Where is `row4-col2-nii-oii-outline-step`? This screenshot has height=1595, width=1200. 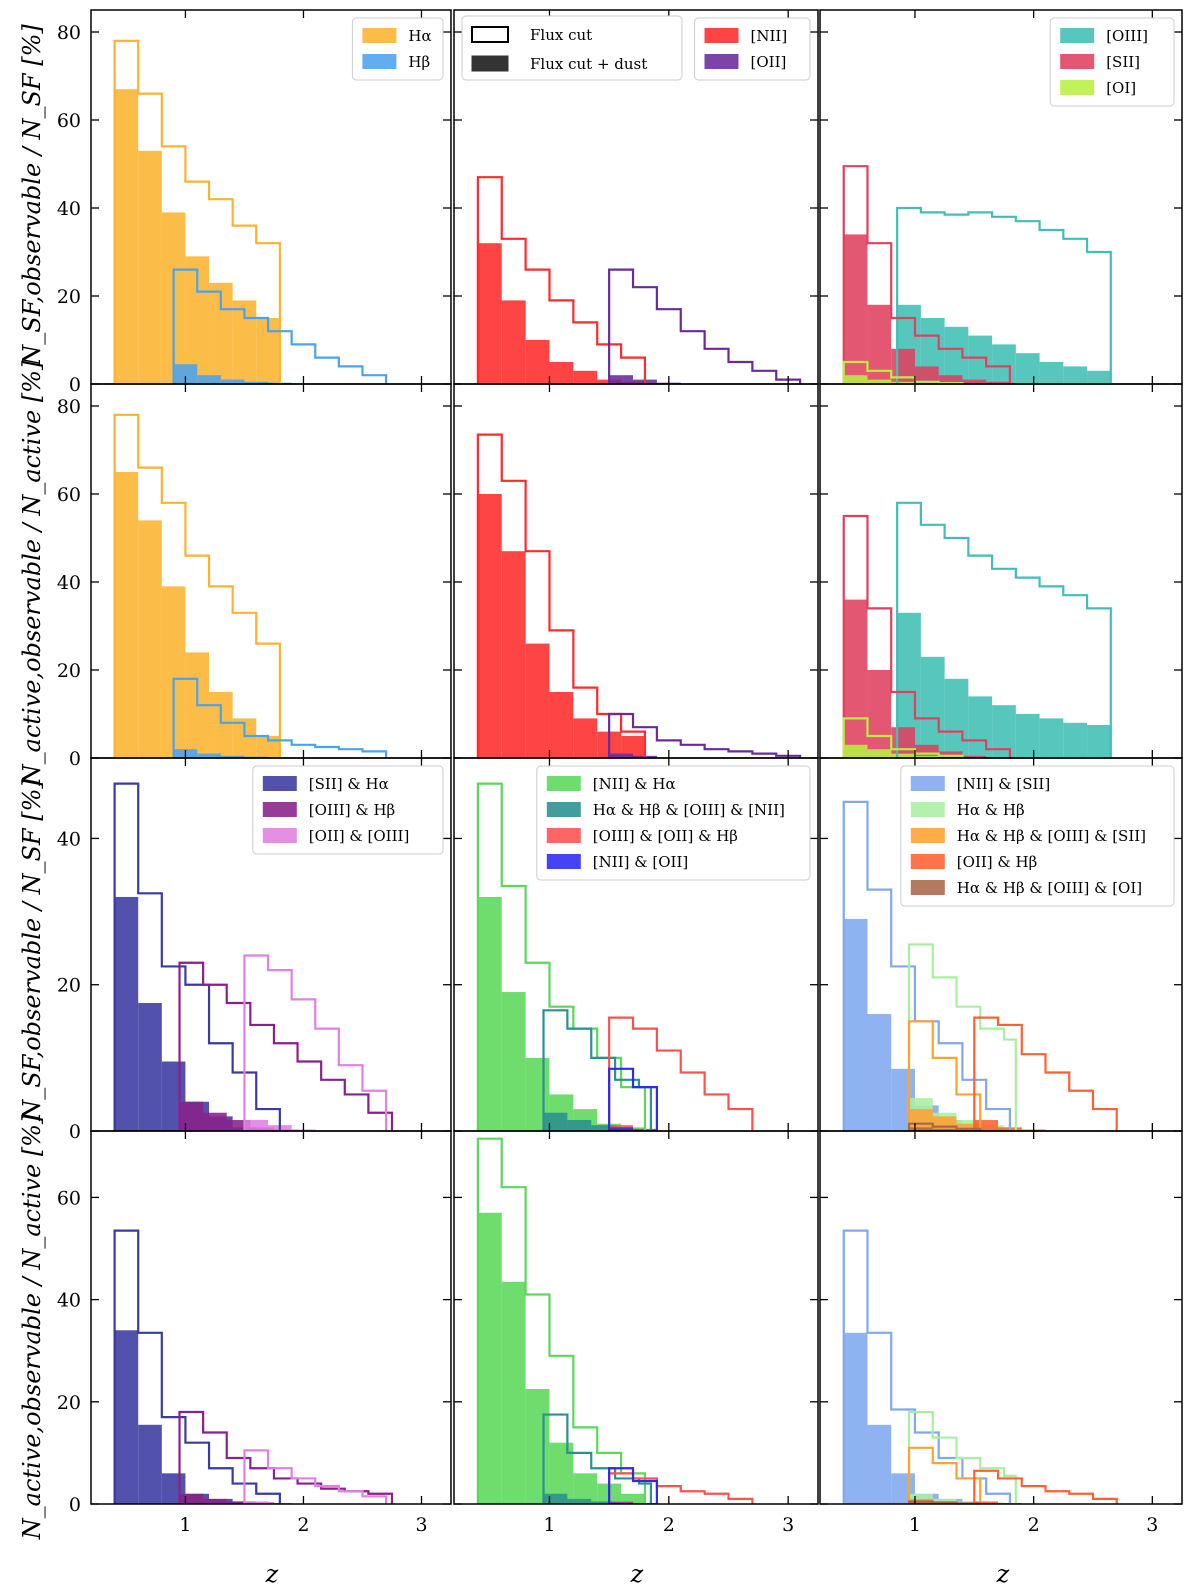
row4-col2-nii-oii-outline-step is located at coordinates (633, 1485).